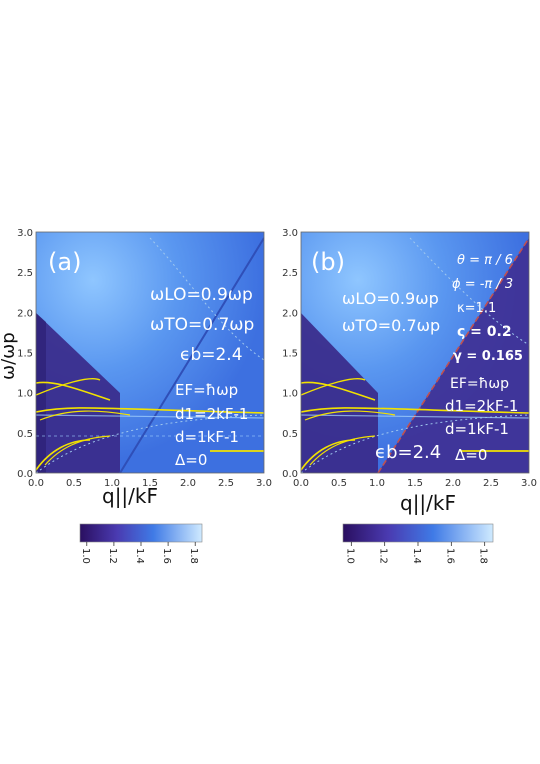 This screenshot has width=540, height=764. Describe the element at coordinates (25, 474) in the screenshot. I see `panel-a-y-tick: 0.0` at that location.